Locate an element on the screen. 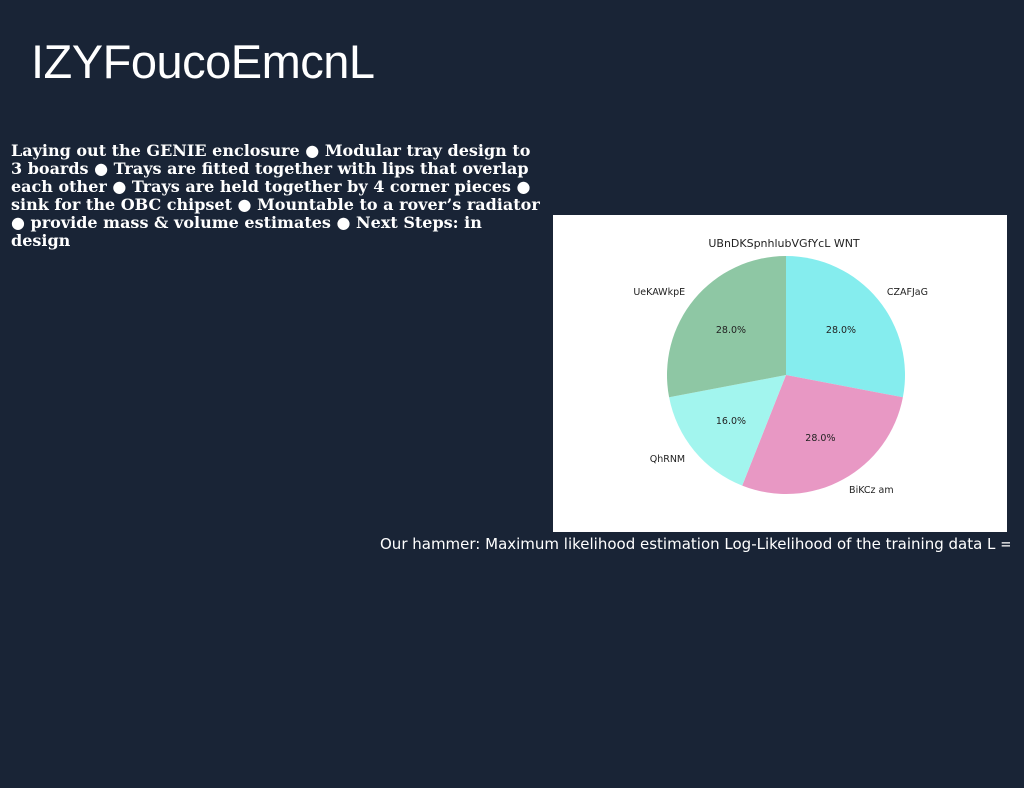 The height and width of the screenshot is (788, 1024). slice-category-label: QhRNM is located at coordinates (667, 459).